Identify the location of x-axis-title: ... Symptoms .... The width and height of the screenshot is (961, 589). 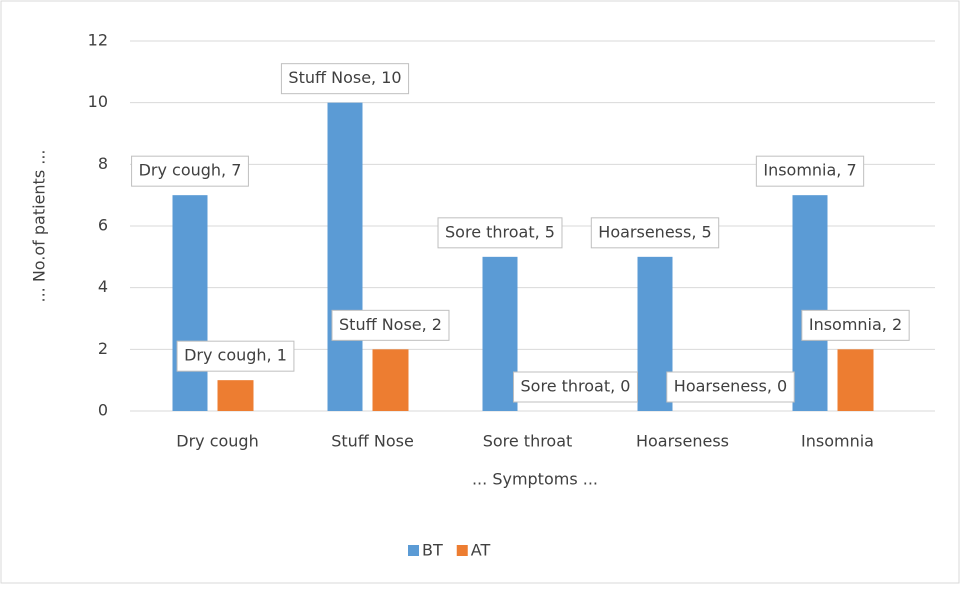
(535, 479).